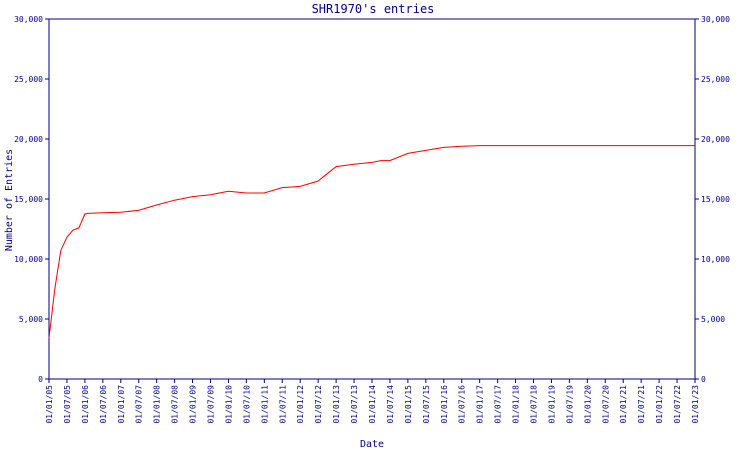 Image resolution: width=750 pixels, height=450 pixels. What do you see at coordinates (390, 404) in the screenshot?
I see `x-tick-label: 01/07/14` at bounding box center [390, 404].